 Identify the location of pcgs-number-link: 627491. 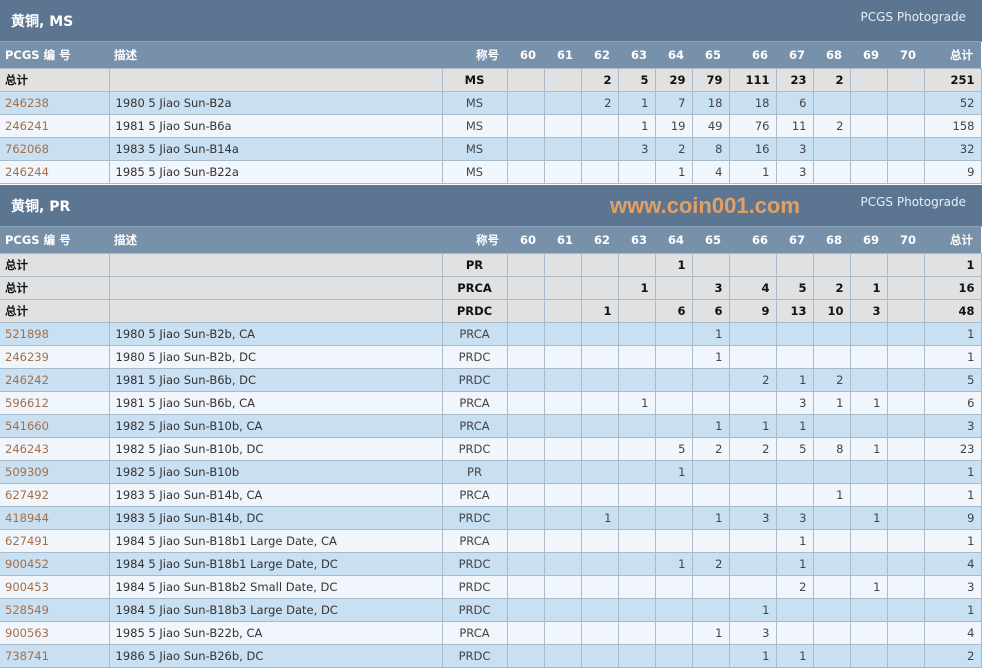
(55, 541).